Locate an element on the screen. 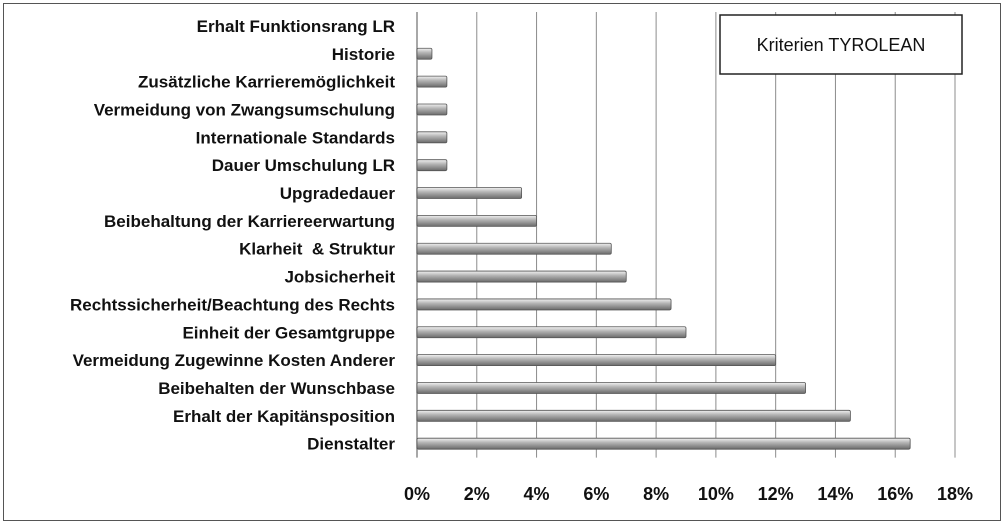 Image resolution: width=1004 pixels, height=529 pixels. category-label: Dauer Umschulung LR is located at coordinates (303, 165).